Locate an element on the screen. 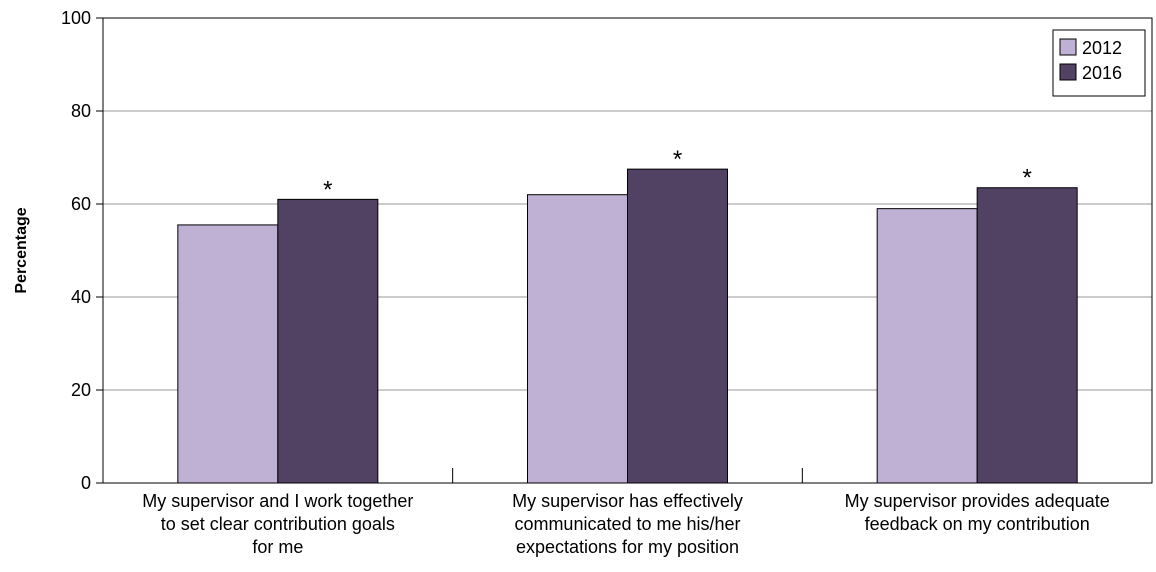 This screenshot has height=572, width=1156. legend: 2012 2016 is located at coordinates (1099, 63).